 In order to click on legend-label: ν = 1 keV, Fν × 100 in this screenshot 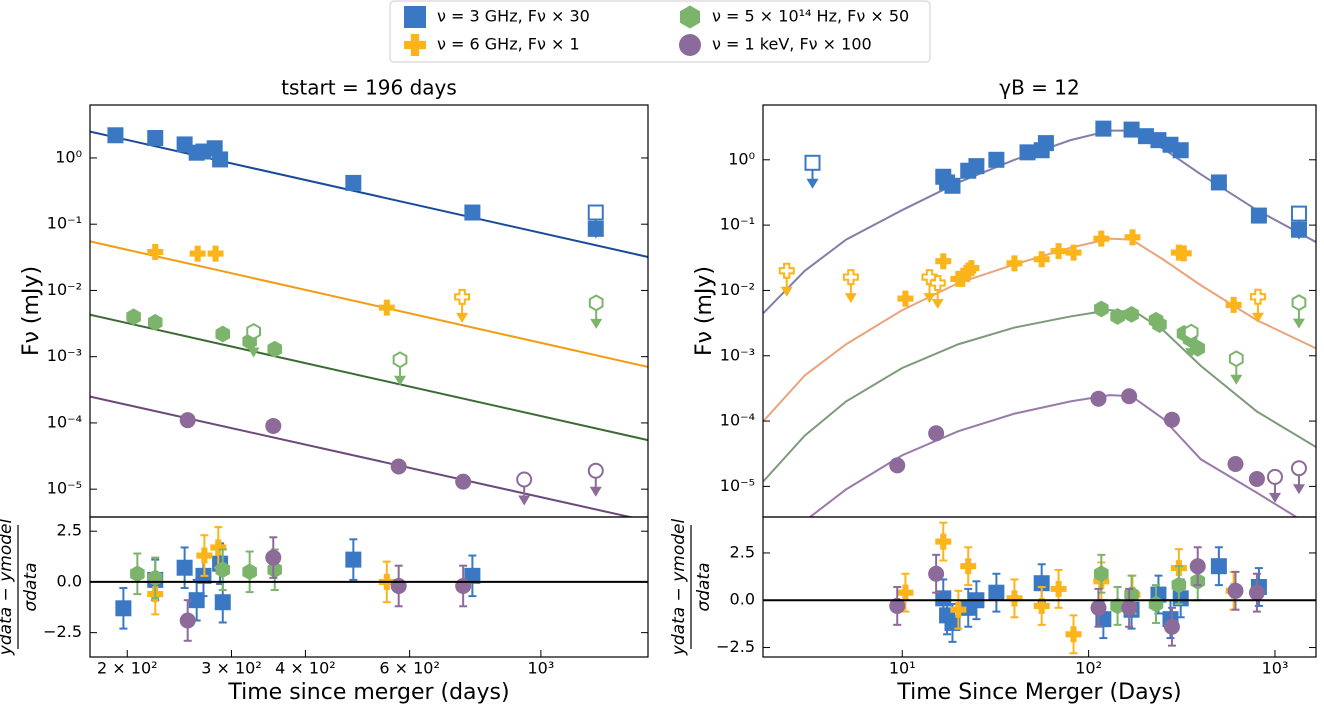, I will do `click(792, 44)`.